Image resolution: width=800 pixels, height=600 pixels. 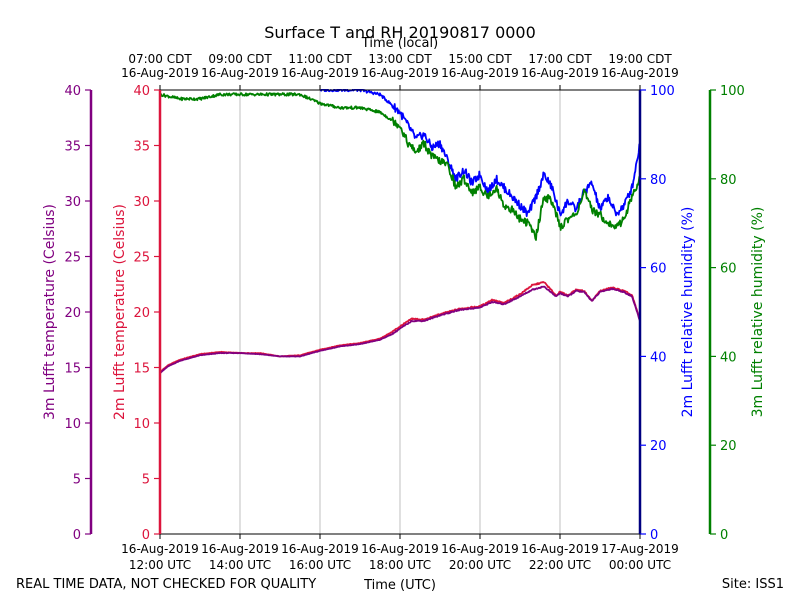 I want to click on x-tick-label-time: 16:00 UTC, so click(x=320, y=565).